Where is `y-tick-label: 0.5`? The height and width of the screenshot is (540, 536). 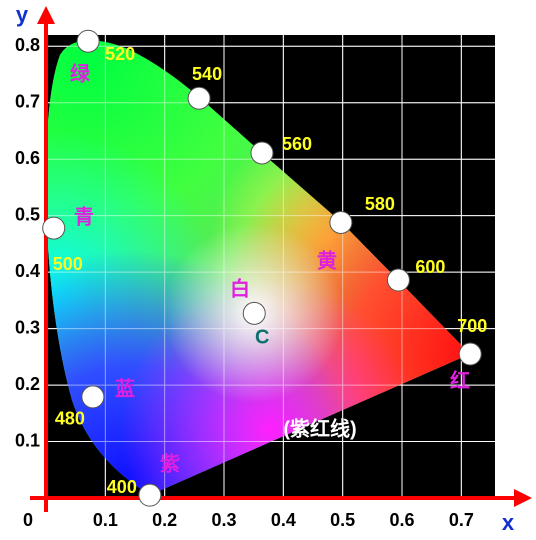 y-tick-label: 0.5 is located at coordinates (27, 214).